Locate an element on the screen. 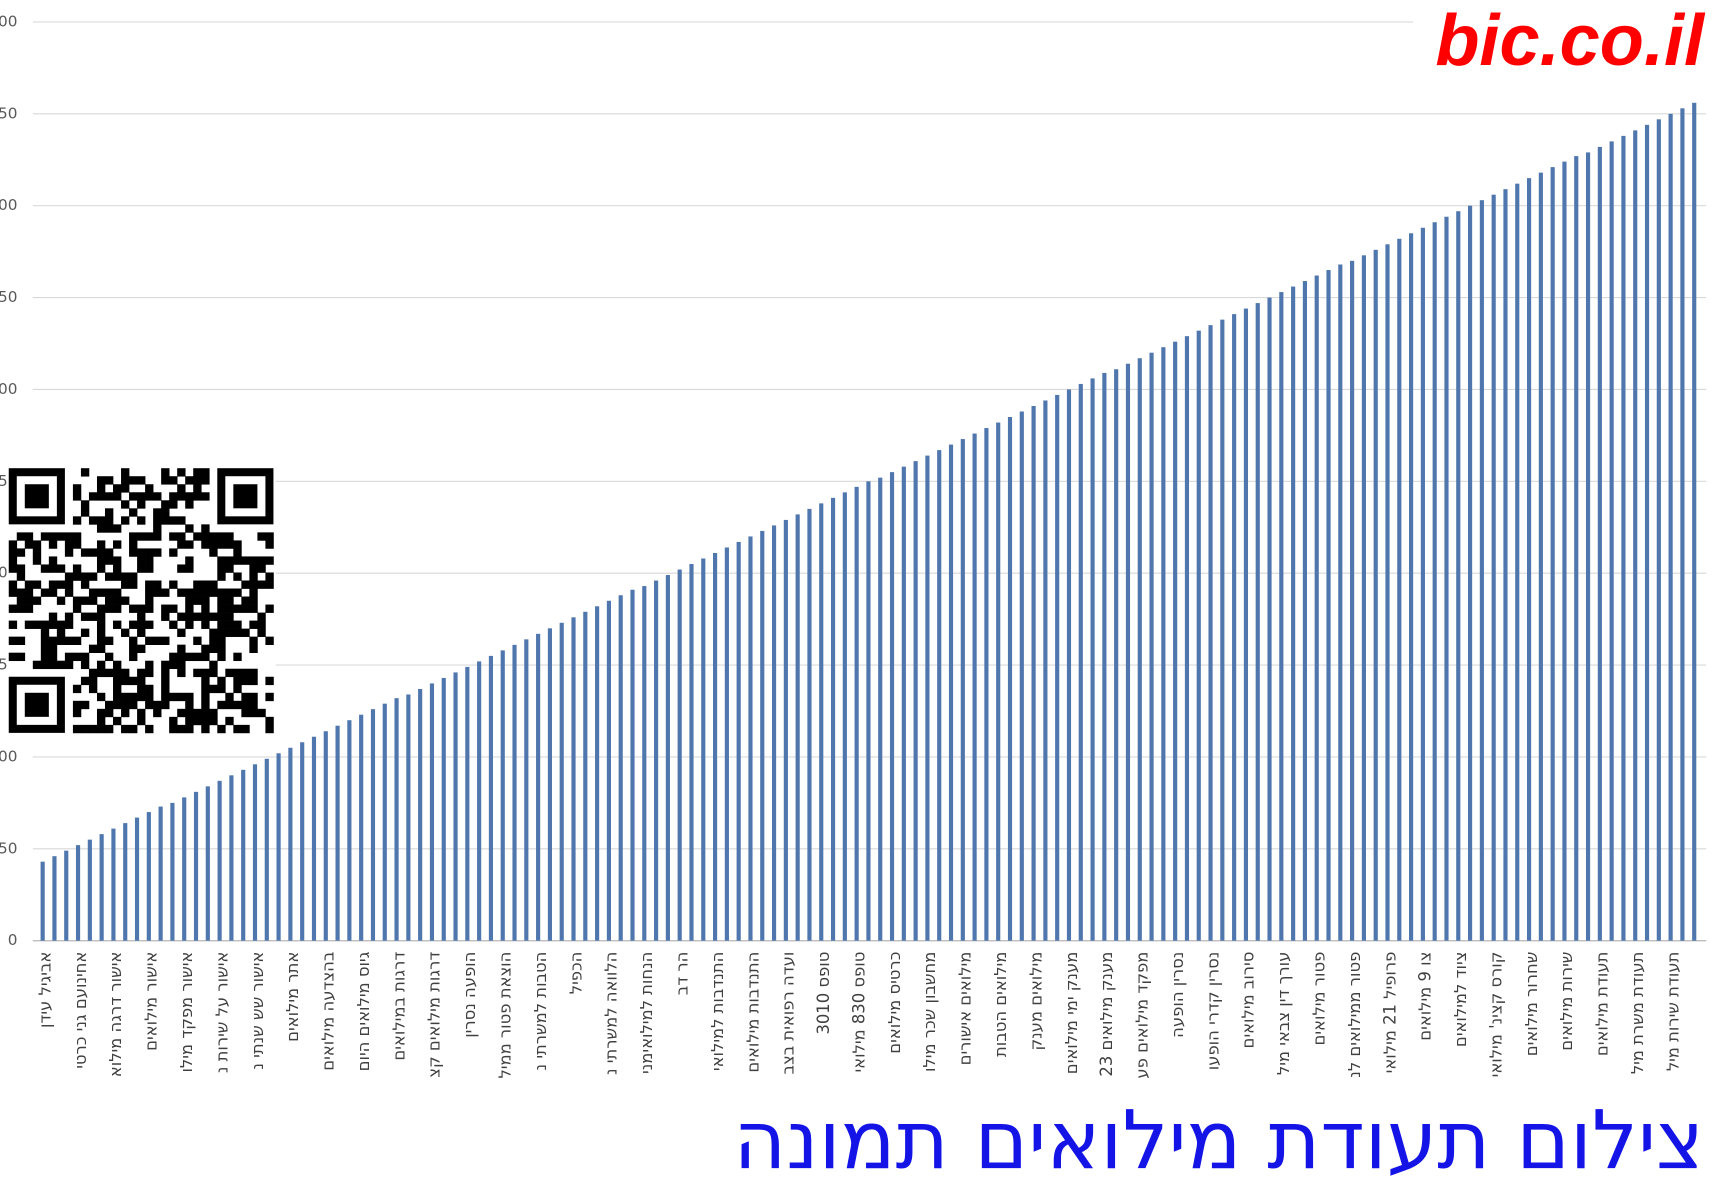 Image resolution: width=1715 pixels, height=1200 pixels. x-tick-label: הטבות למשרתי נ is located at coordinates (540, 1011).